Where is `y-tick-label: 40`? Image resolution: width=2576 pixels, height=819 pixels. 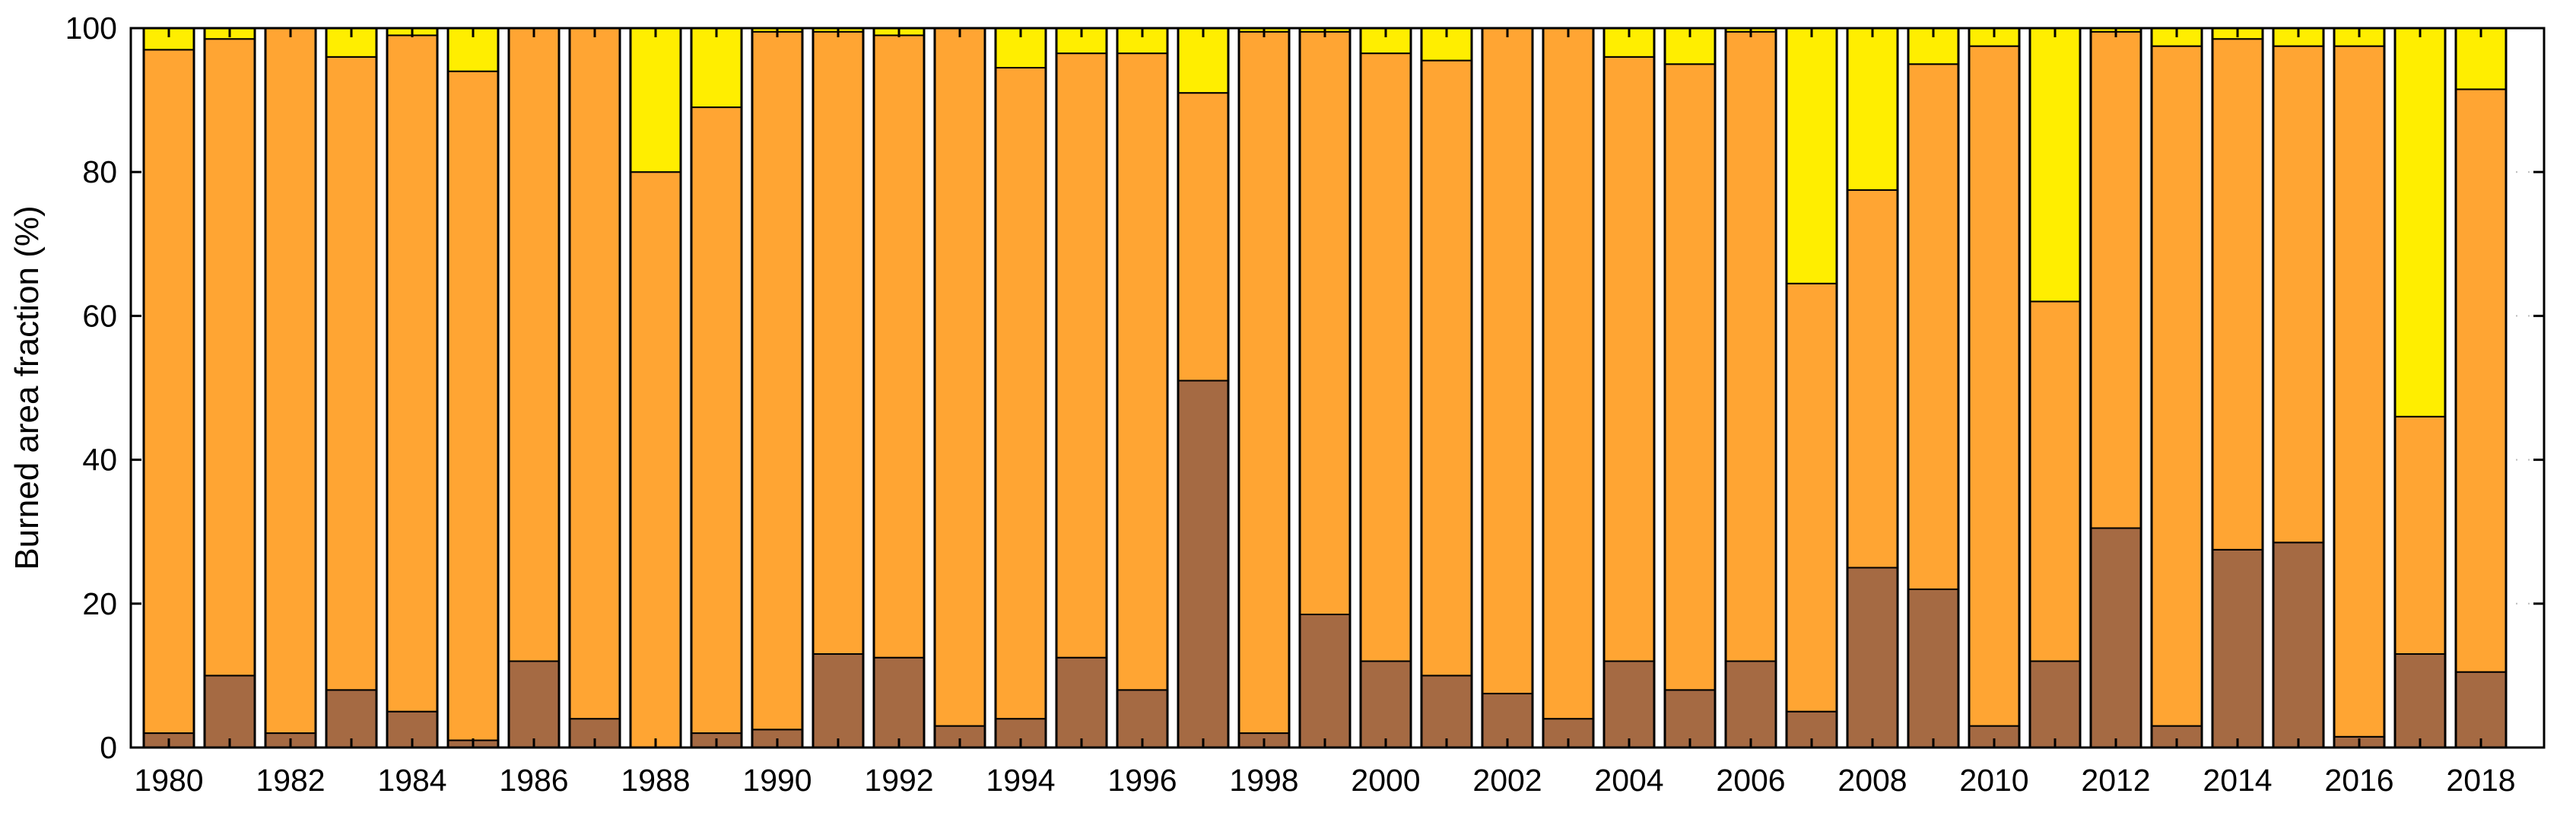
y-tick-label: 40 is located at coordinates (99, 460).